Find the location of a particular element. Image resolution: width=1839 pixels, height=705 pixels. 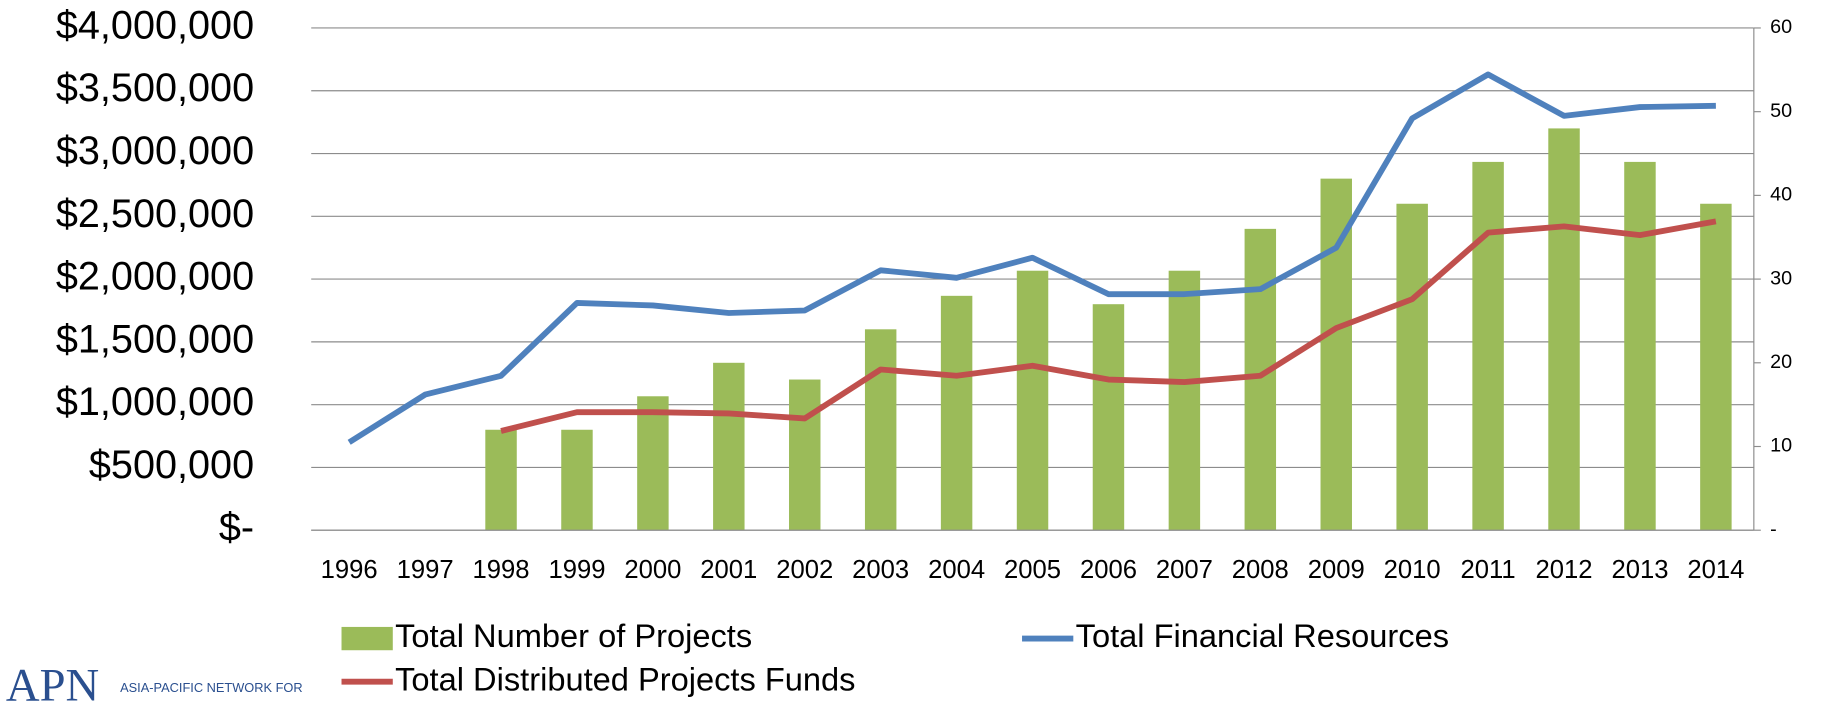

legend-label: Total Financial Resources is located at coordinates (1262, 635).